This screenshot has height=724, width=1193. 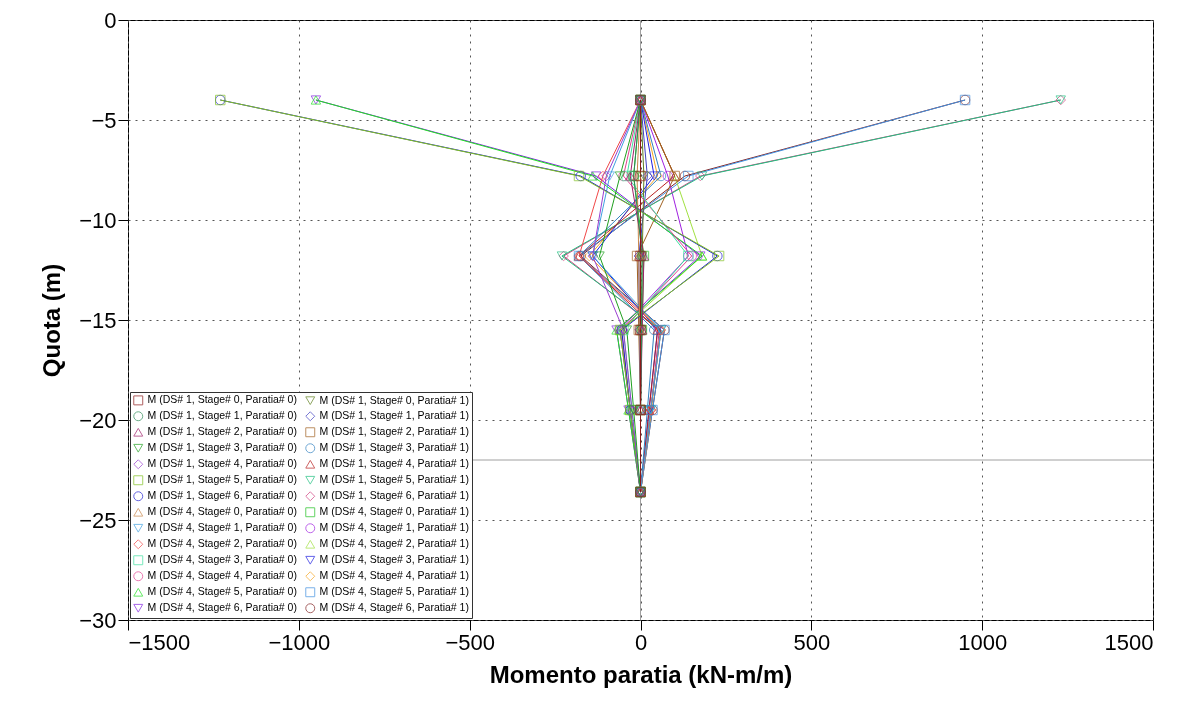 What do you see at coordinates (394, 559) in the screenshot?
I see `legend-label: M (DS# 4, Stage# 3, Paratia# 1)` at bounding box center [394, 559].